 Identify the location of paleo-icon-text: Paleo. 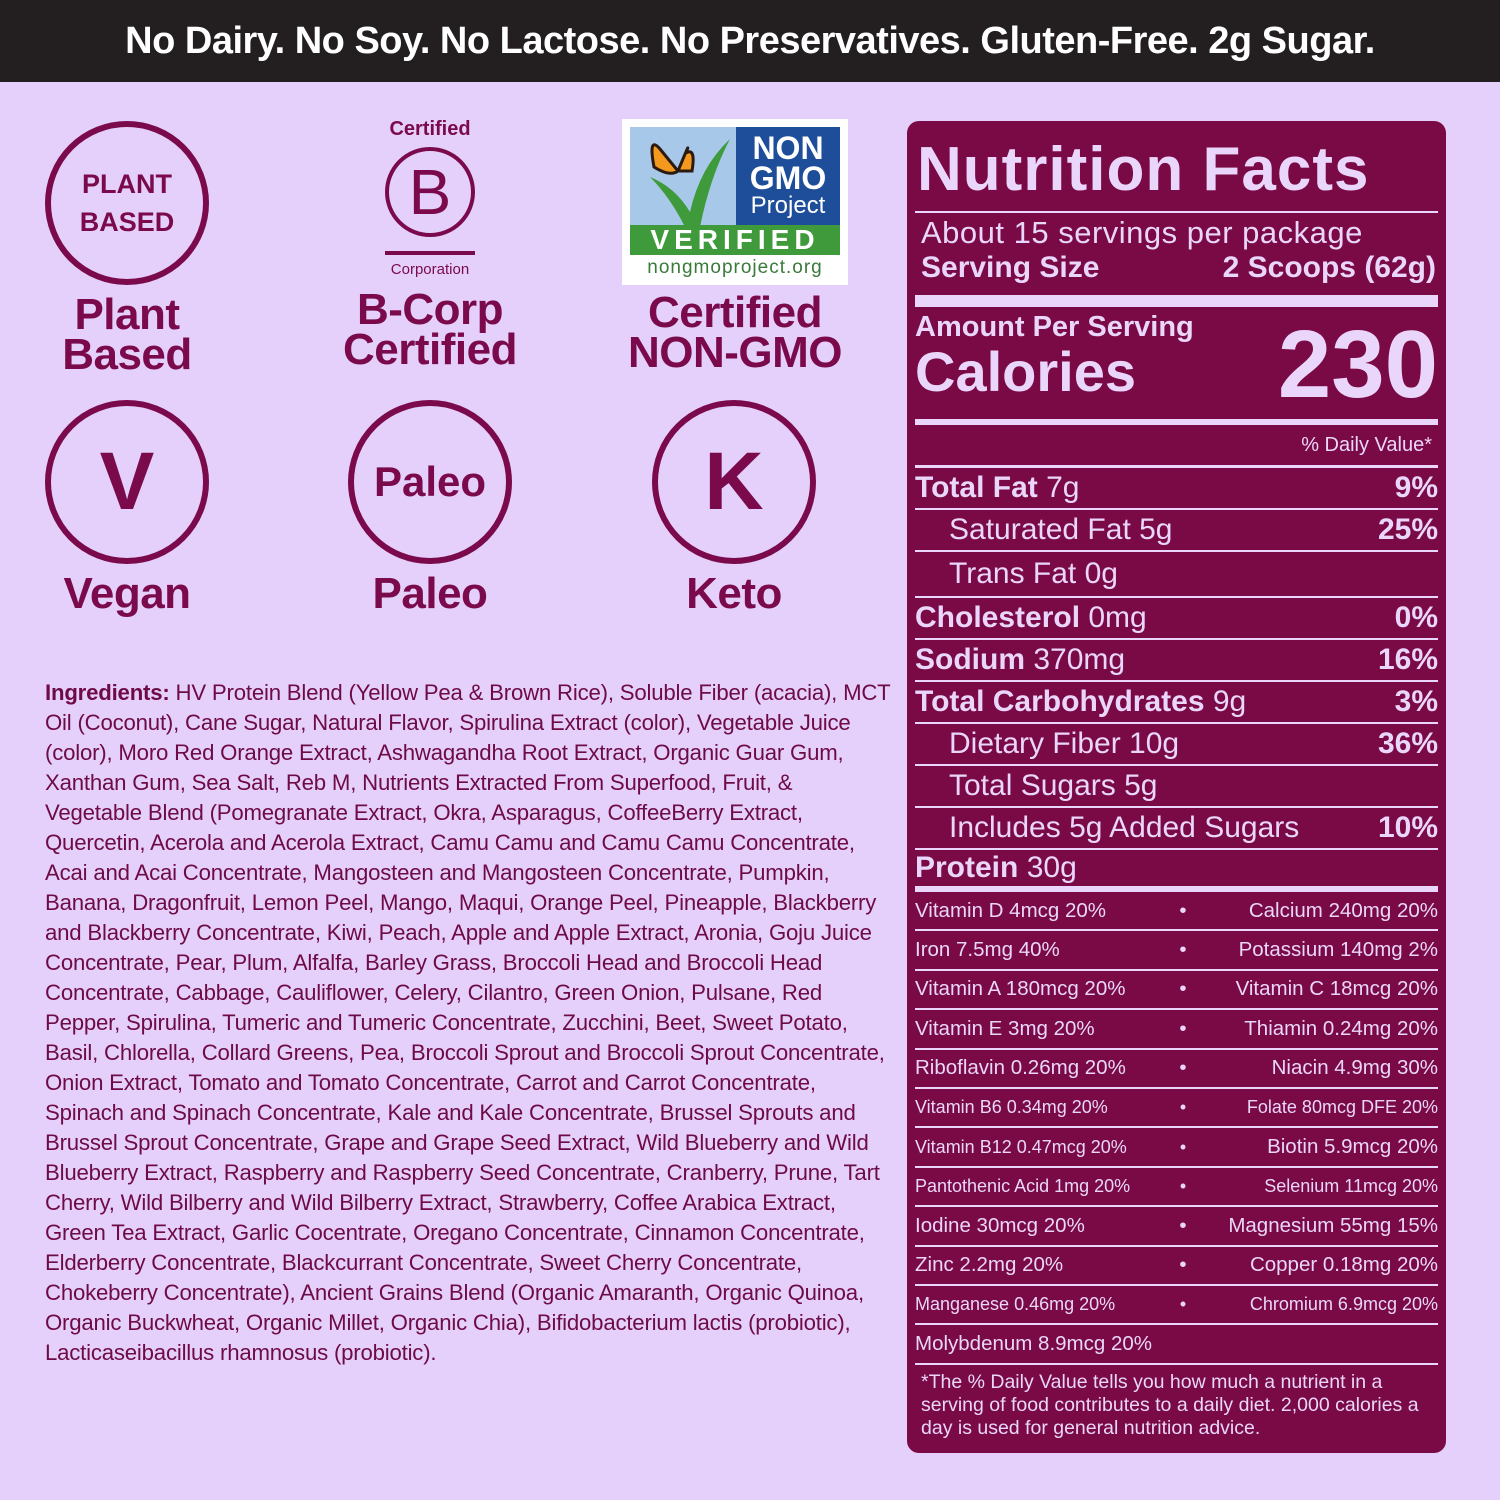
(430, 481).